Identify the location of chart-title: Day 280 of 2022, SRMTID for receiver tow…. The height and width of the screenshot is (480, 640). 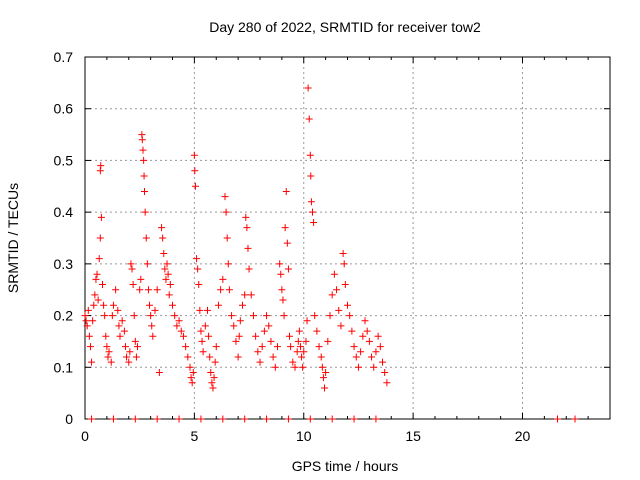
(345, 27).